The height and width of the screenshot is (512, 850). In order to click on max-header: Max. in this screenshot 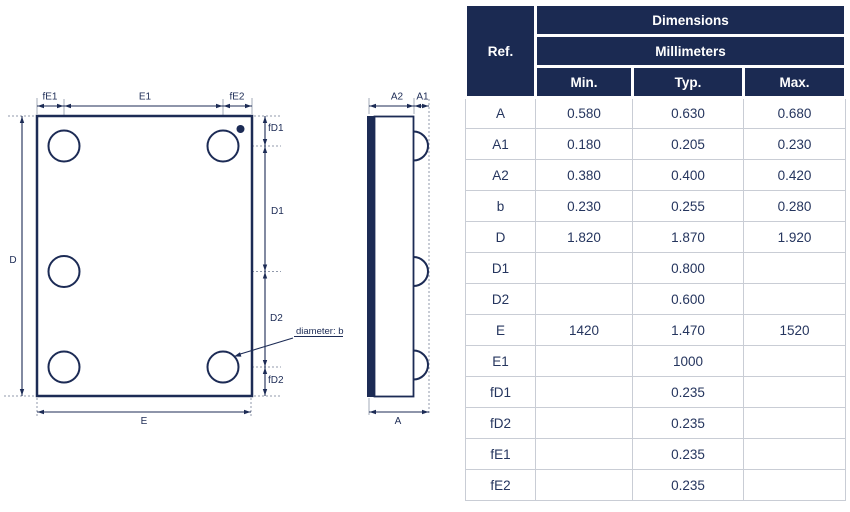, I will do `click(794, 82)`.